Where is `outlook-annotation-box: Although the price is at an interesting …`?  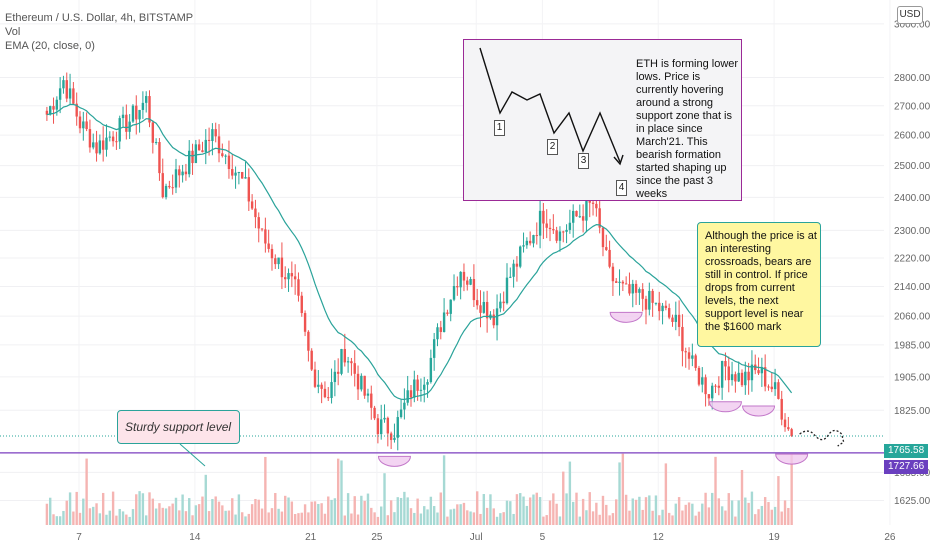 outlook-annotation-box: Although the price is at an interesting … is located at coordinates (759, 284).